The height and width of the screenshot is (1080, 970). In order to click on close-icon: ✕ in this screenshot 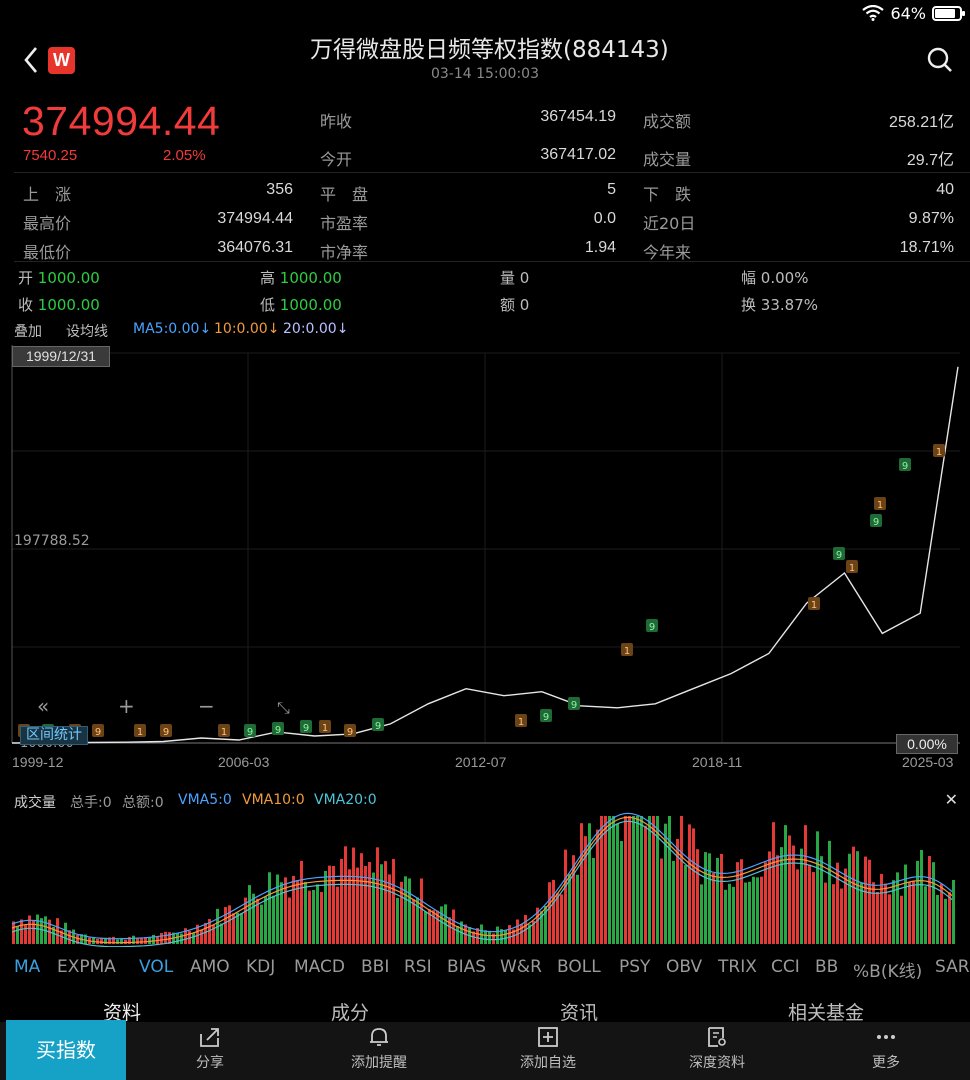, I will do `click(951, 799)`.